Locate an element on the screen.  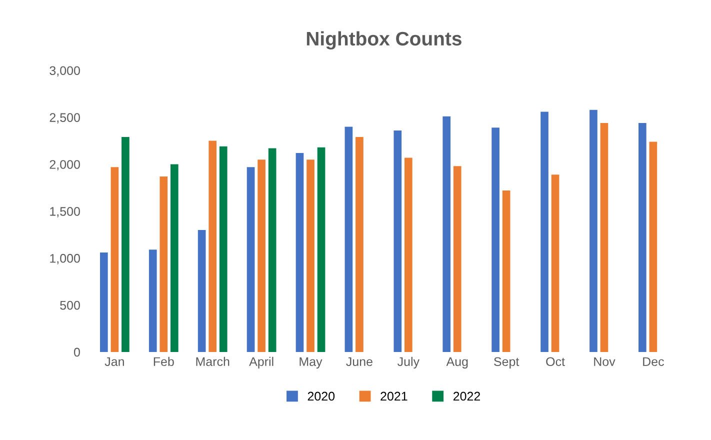
y-tick-label: 0 is located at coordinates (77, 352).